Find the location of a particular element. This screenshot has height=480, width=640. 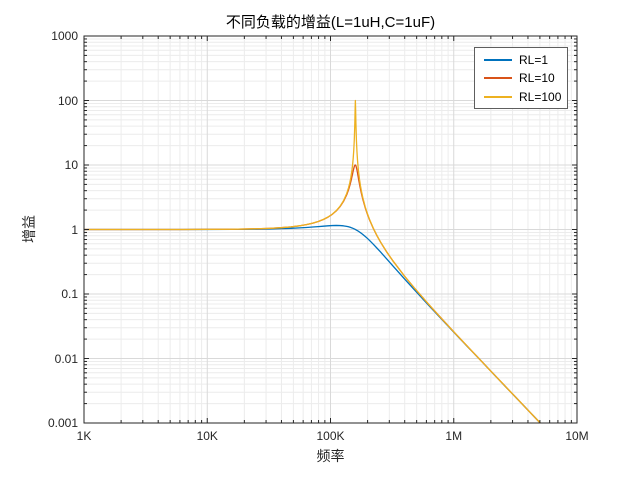

chart-title: 不同负载的增益(L=1uH,C=1uF) is located at coordinates (330, 22).